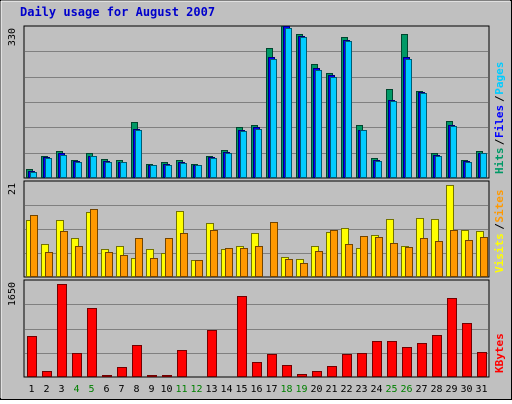  I want to click on x-tick-label-day-12: 12, so click(196, 389).